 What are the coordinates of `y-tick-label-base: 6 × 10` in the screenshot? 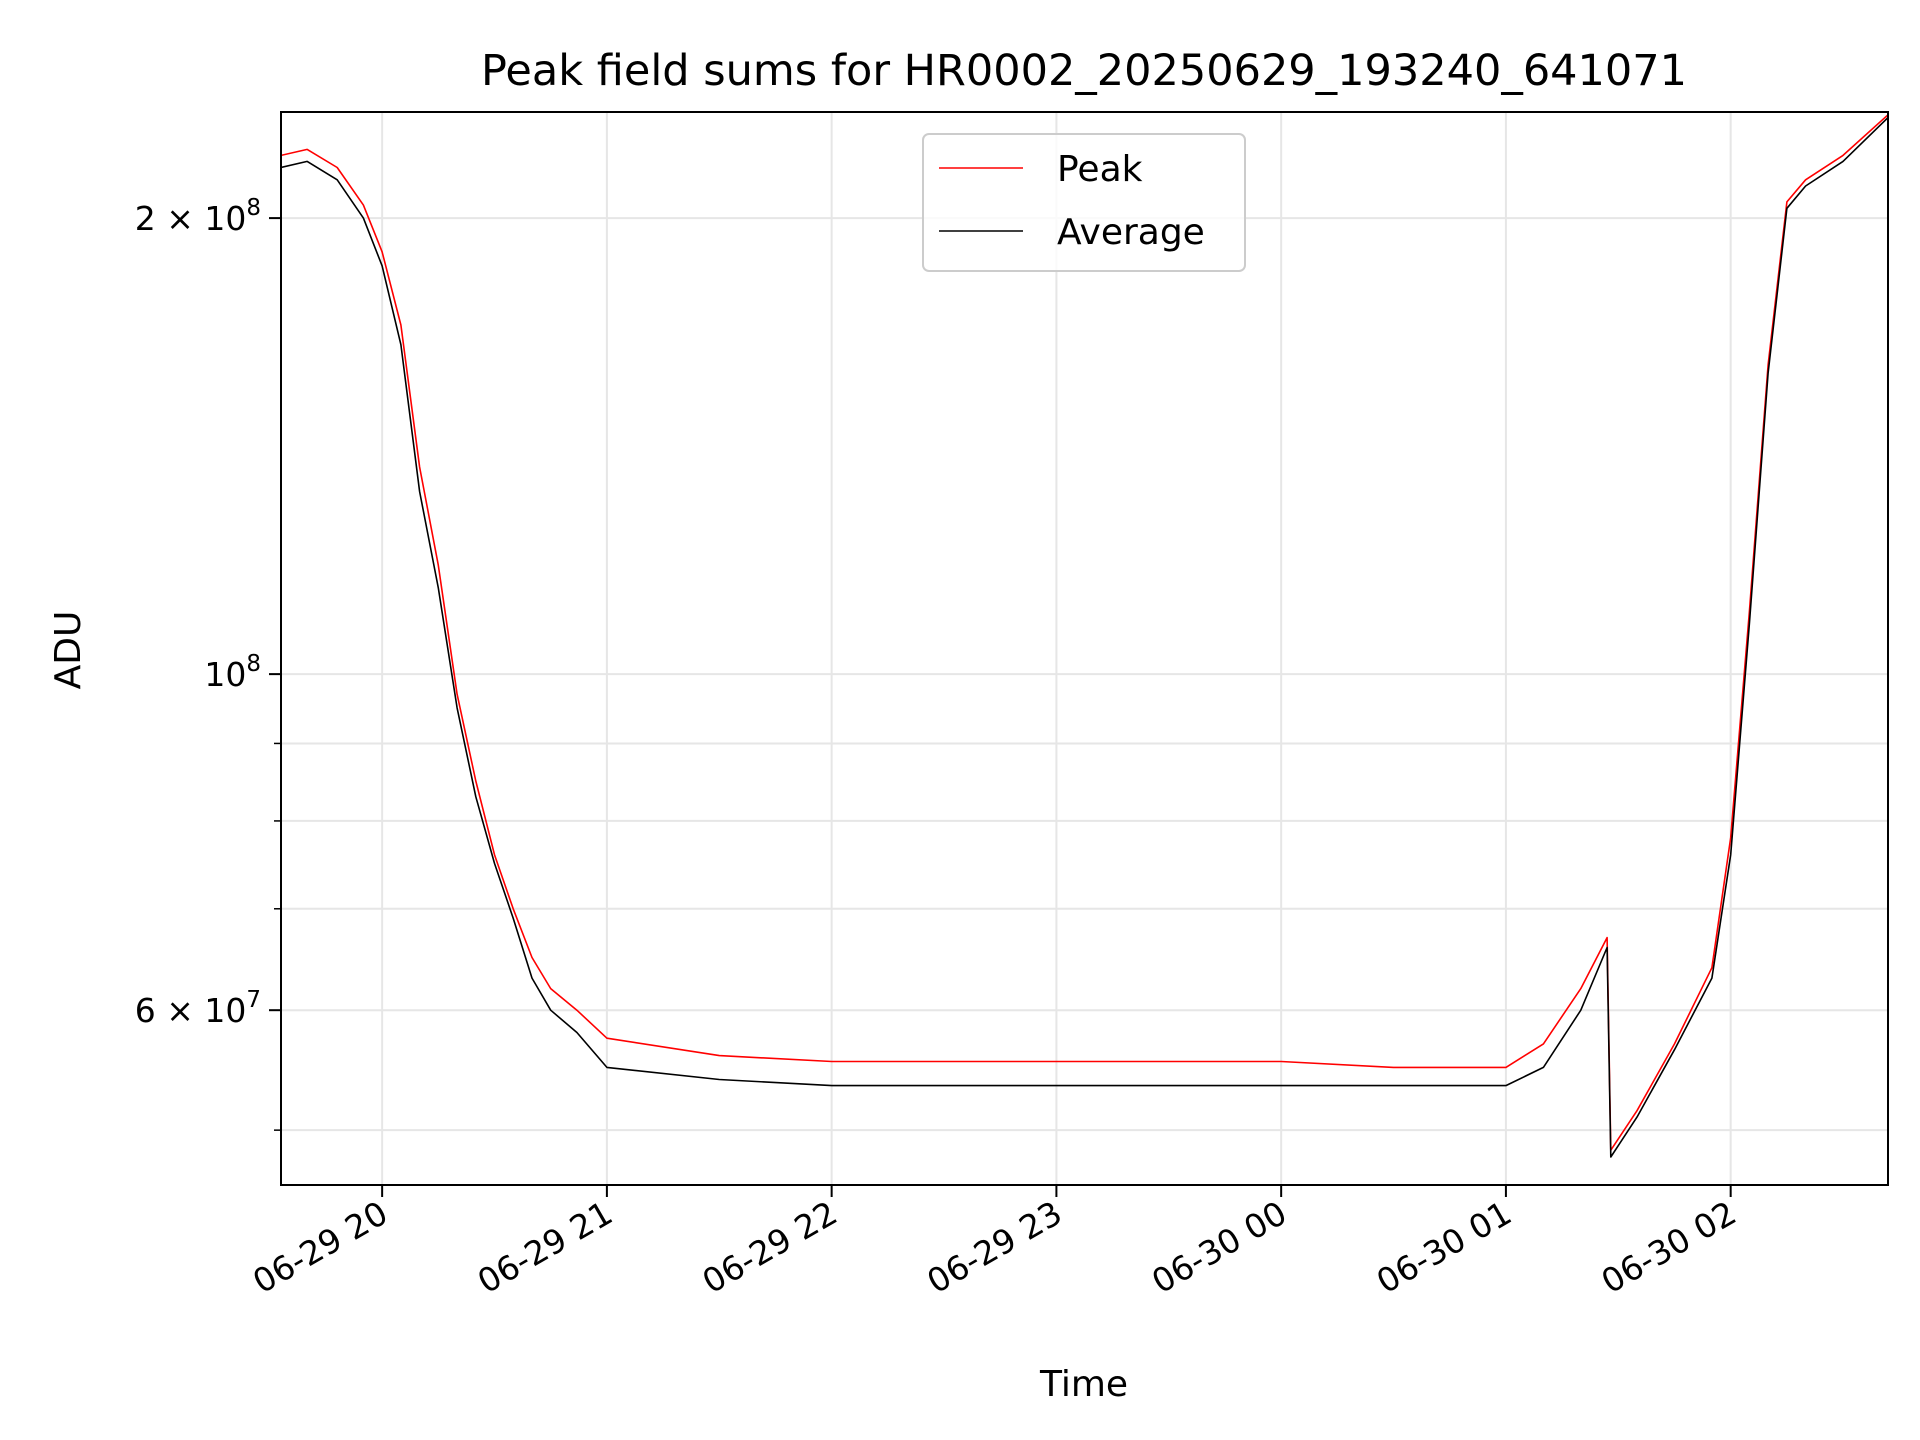 It's located at (191, 1010).